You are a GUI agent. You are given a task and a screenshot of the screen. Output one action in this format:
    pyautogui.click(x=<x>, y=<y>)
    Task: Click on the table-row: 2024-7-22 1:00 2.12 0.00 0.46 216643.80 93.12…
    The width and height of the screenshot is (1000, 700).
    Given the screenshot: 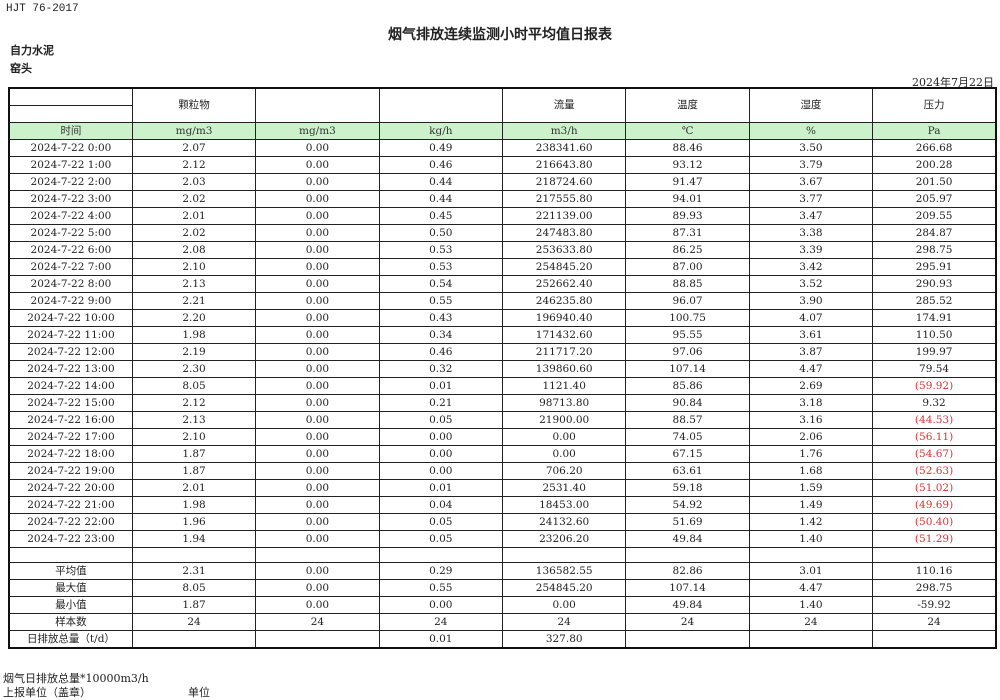 What is the action you would take?
    pyautogui.click(x=502, y=165)
    